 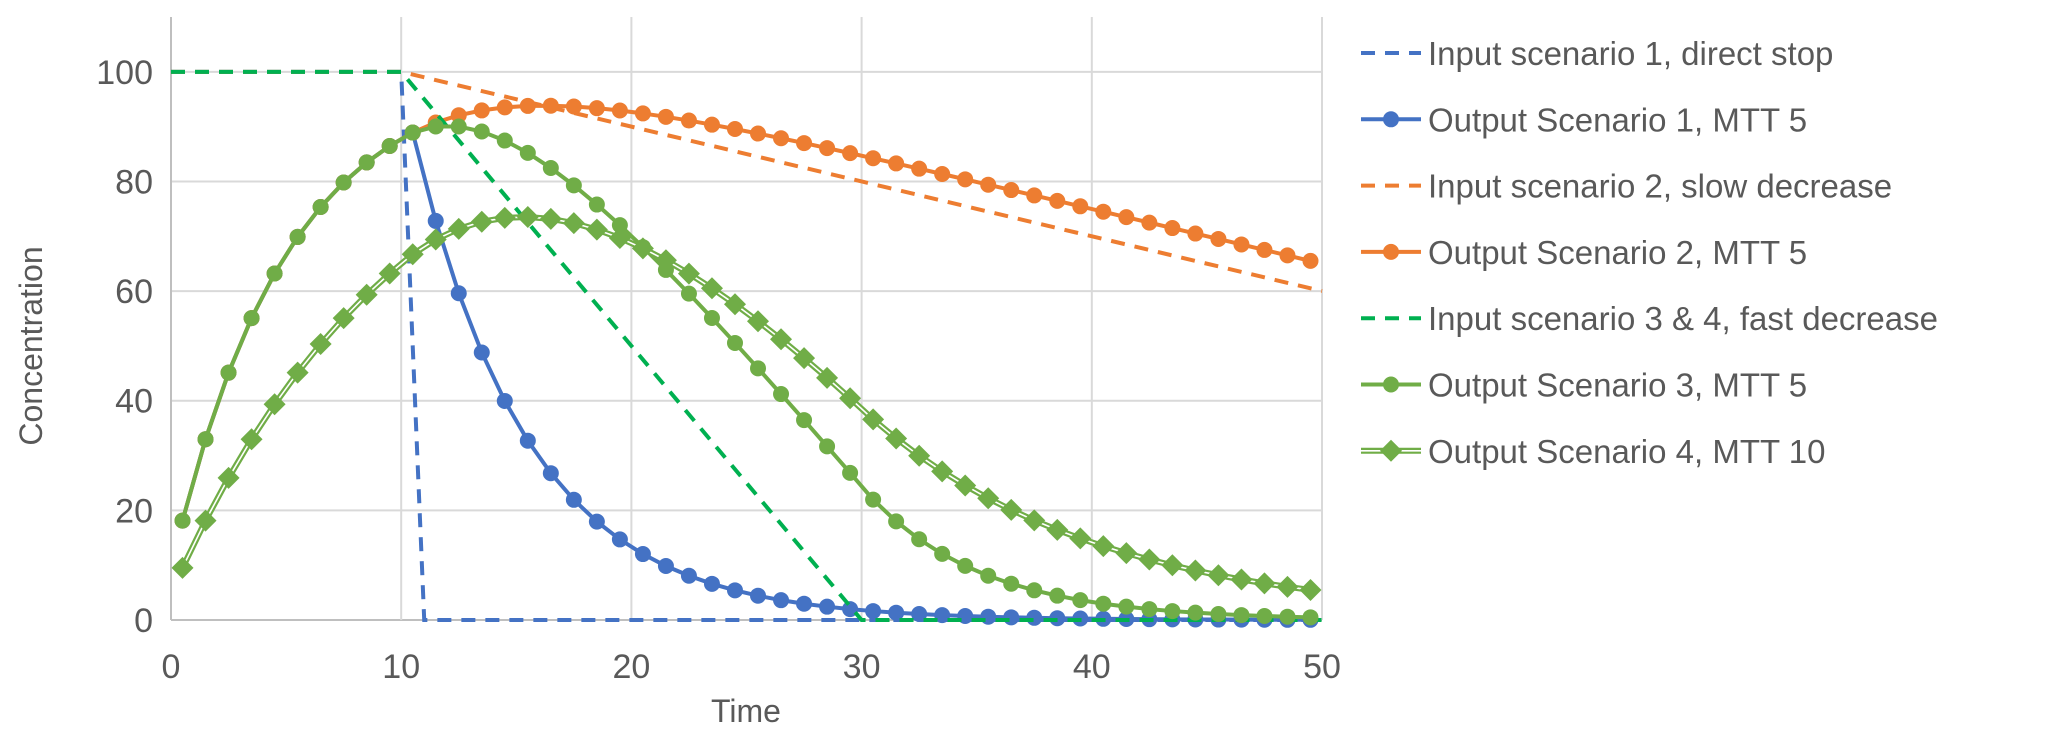 I want to click on legend-item: Input scenario 1, direct stop, so click(x=1597, y=53).